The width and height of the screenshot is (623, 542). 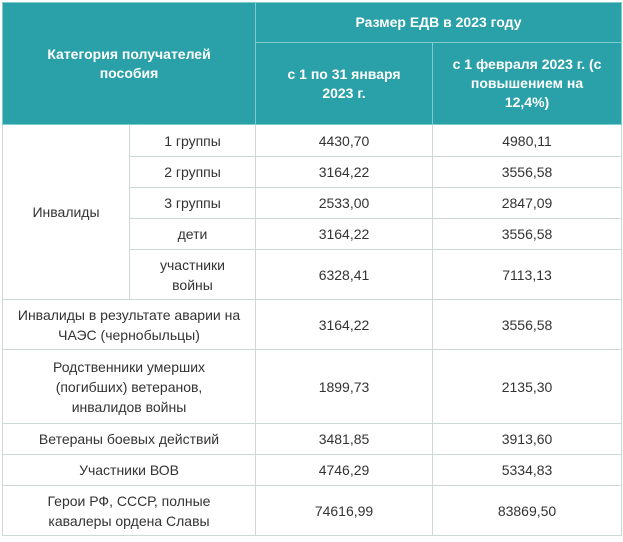 What do you see at coordinates (344, 386) in the screenshot?
I see `jan-value-cell: 1899,73` at bounding box center [344, 386].